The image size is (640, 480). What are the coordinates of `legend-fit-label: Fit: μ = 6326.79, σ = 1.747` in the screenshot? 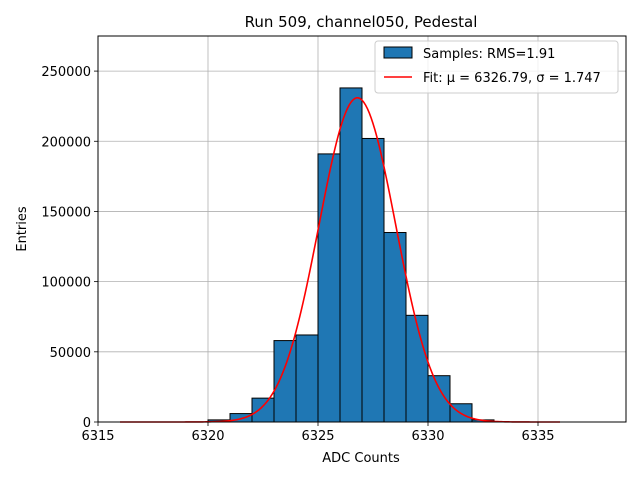 It's located at (512, 78).